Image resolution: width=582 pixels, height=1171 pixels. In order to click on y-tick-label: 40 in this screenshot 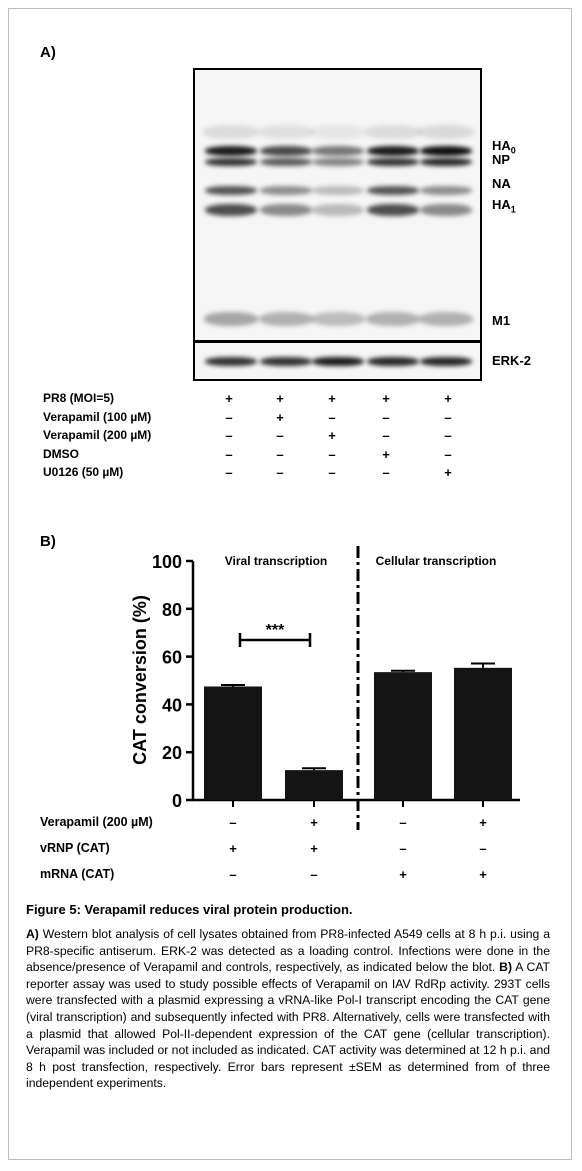, I will do `click(172, 705)`.